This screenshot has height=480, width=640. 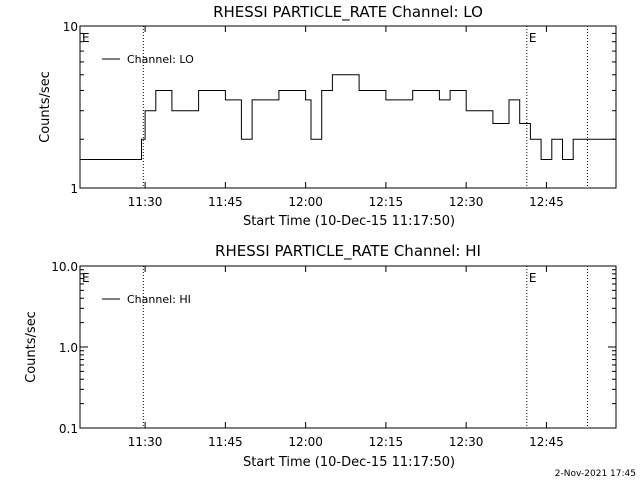 I want to click on y-tick-label: 0.1, so click(x=68, y=429).